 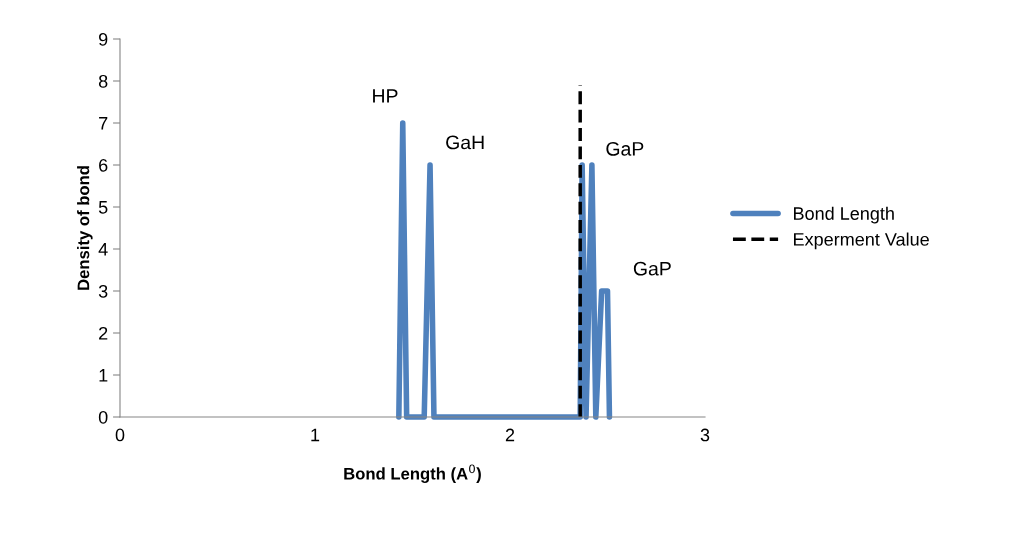 I want to click on y-tick-label: 2, so click(x=103, y=333).